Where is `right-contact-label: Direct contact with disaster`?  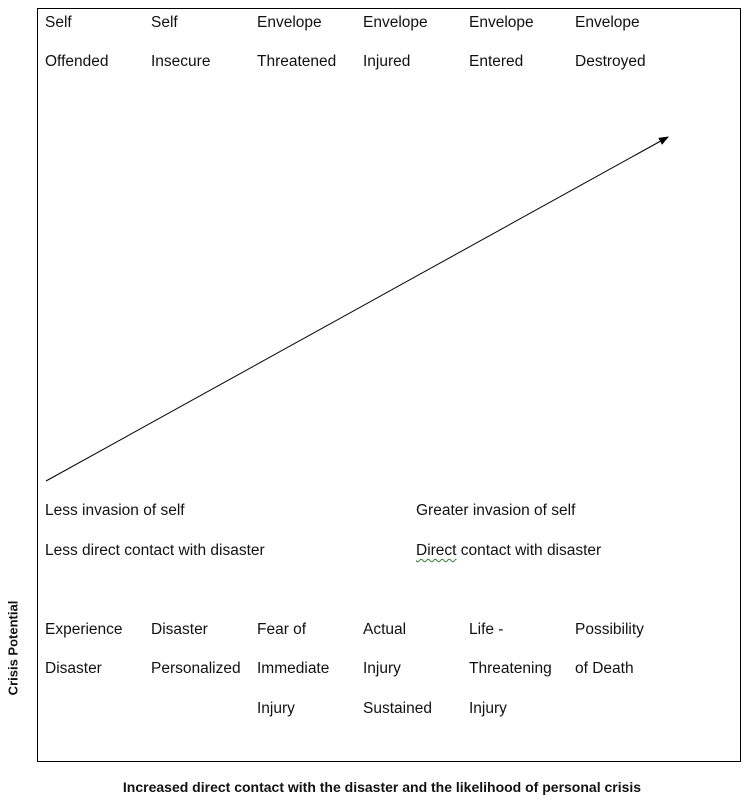
right-contact-label: Direct contact with disaster is located at coordinates (508, 551).